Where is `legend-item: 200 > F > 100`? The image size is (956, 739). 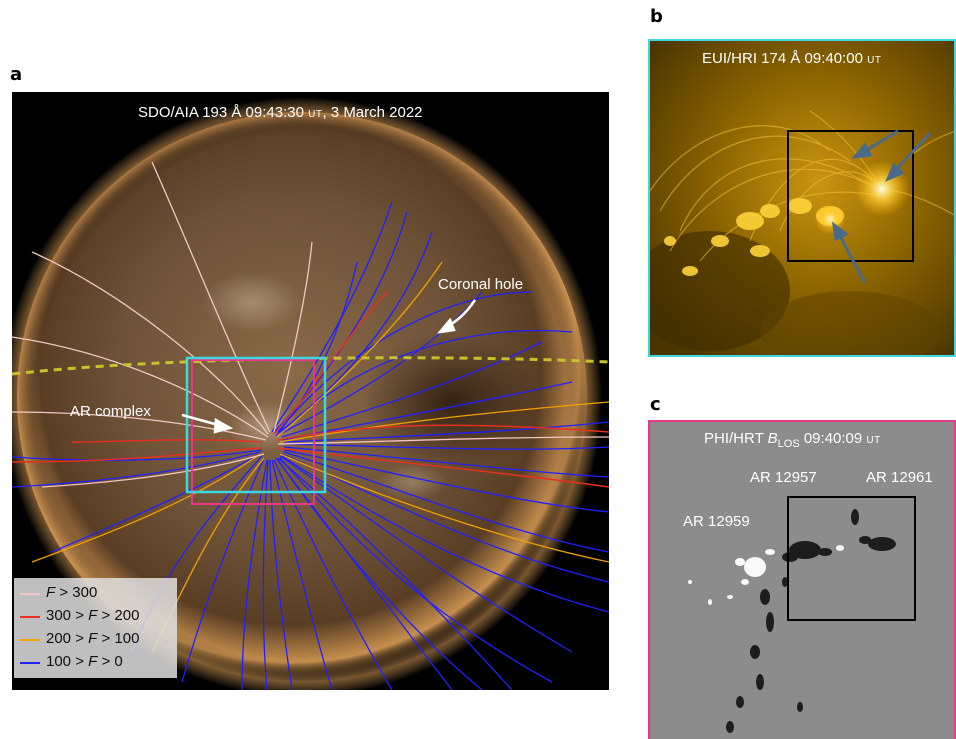
legend-item: 200 > F > 100 is located at coordinates (95, 639).